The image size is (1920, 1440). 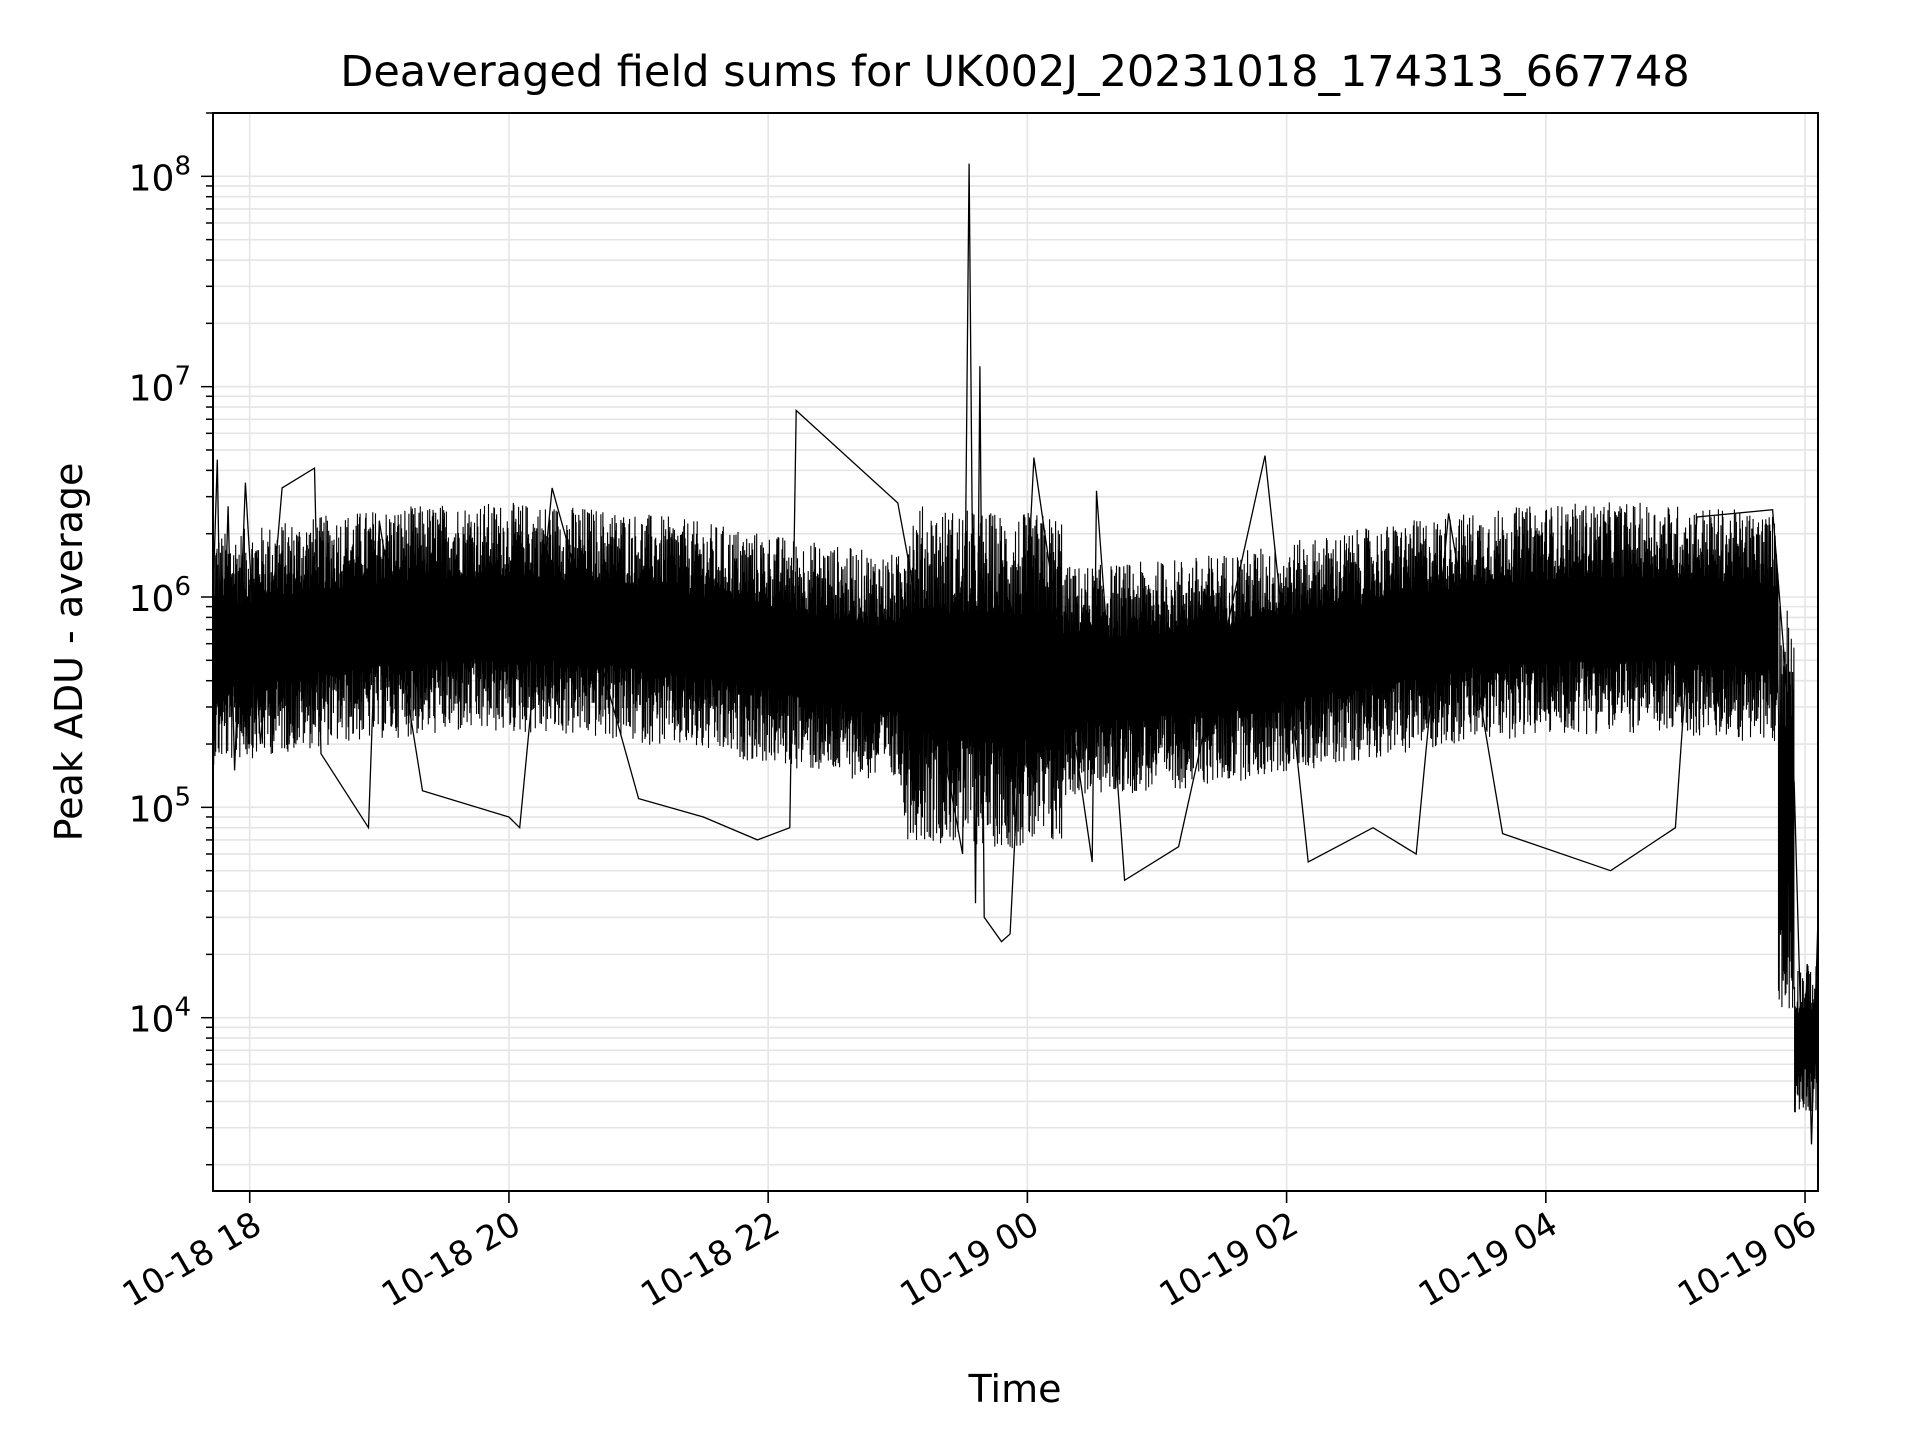 I want to click on y-tick-label: 10⁶, so click(x=160, y=596).